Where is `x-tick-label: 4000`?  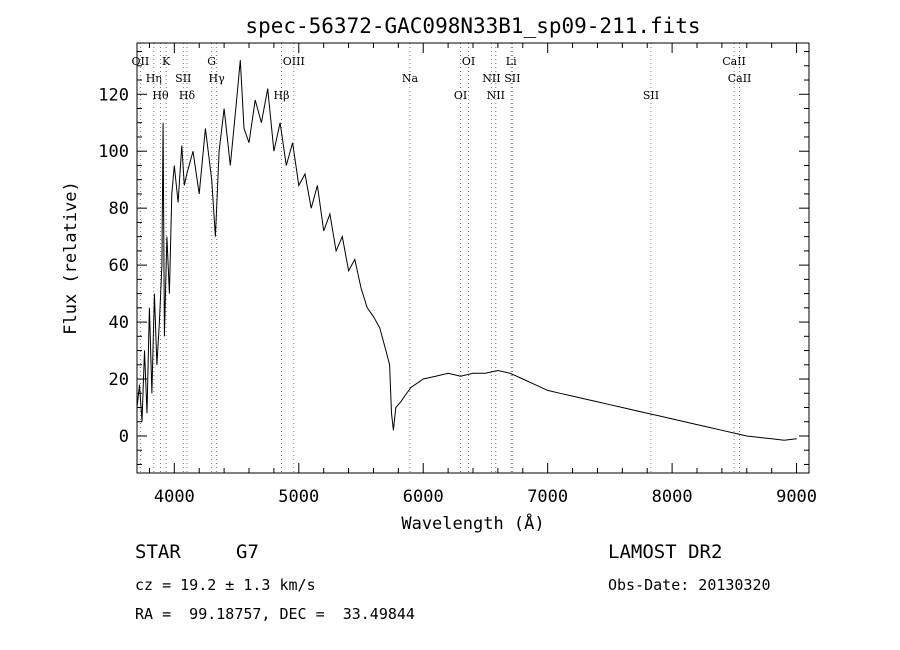 x-tick-label: 4000 is located at coordinates (174, 497).